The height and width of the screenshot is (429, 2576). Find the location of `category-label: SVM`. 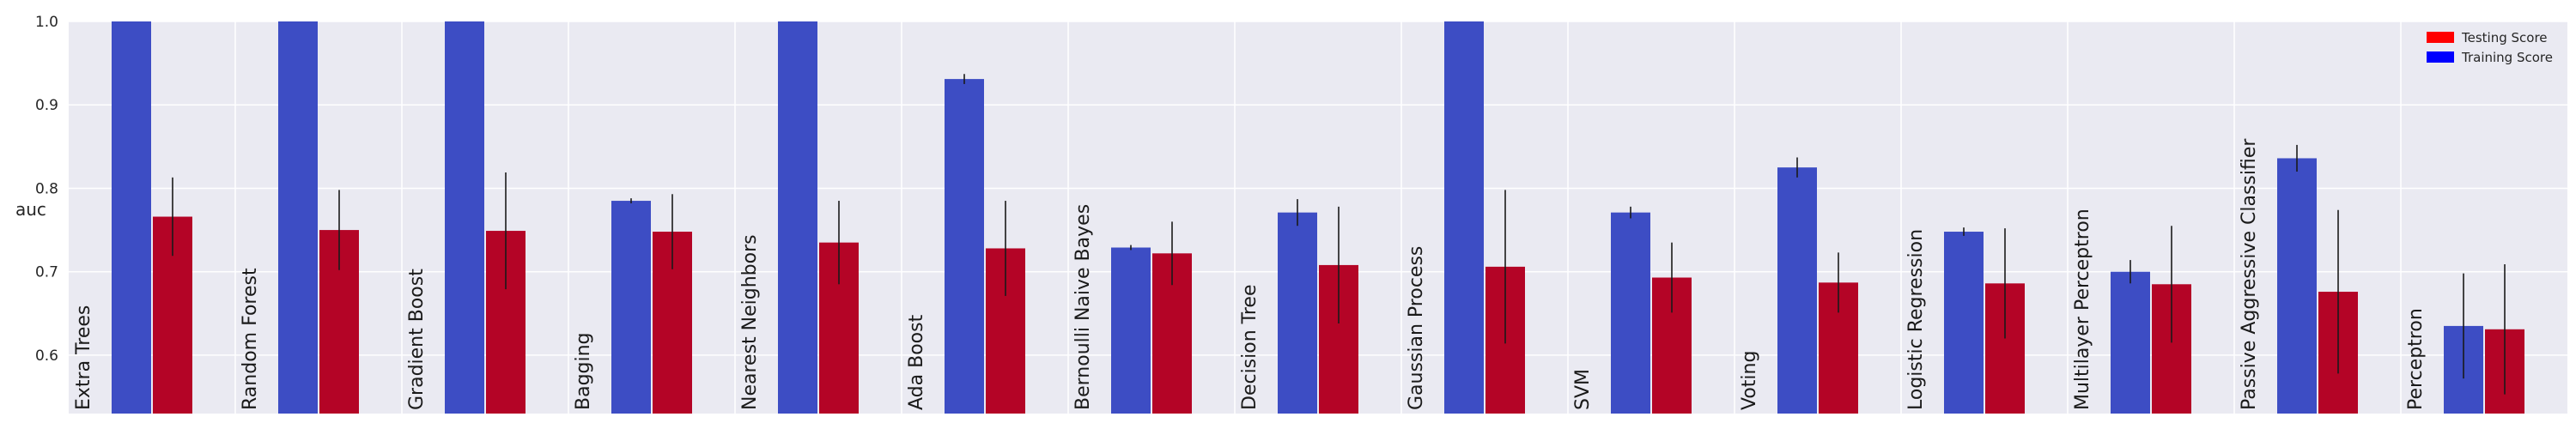

category-label: SVM is located at coordinates (1583, 389).